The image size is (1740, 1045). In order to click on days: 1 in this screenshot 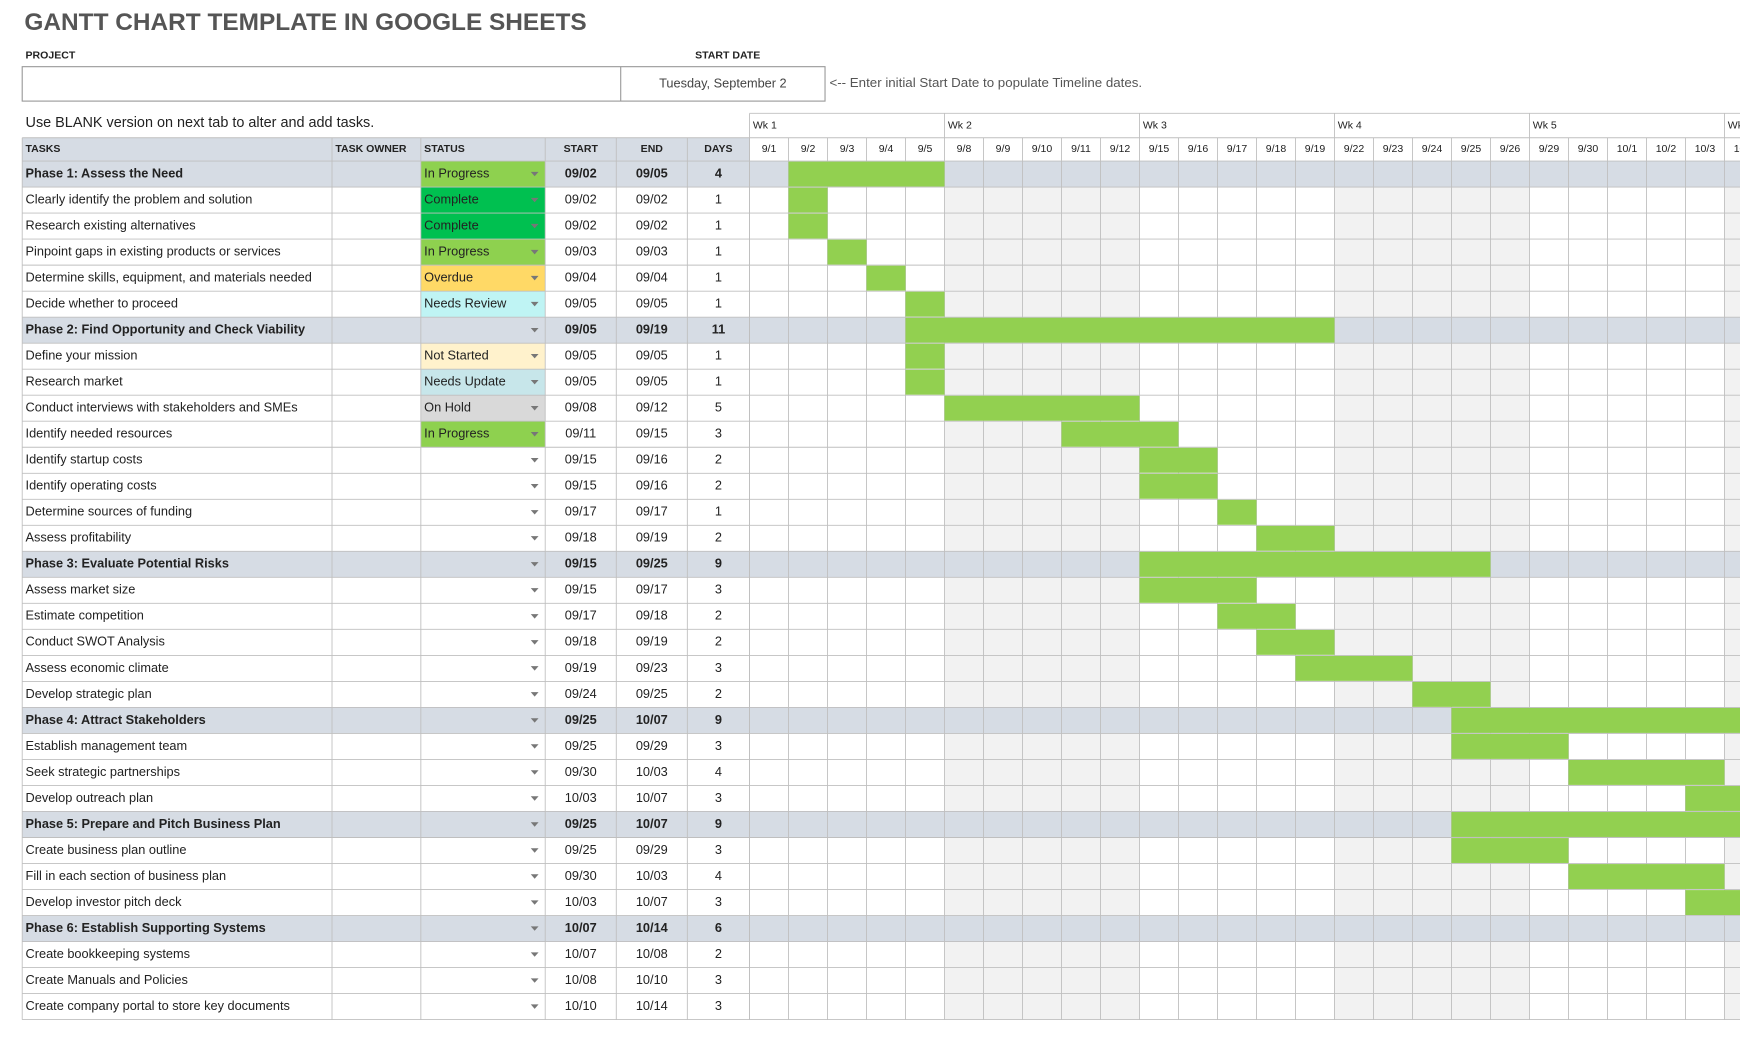, I will do `click(718, 355)`.